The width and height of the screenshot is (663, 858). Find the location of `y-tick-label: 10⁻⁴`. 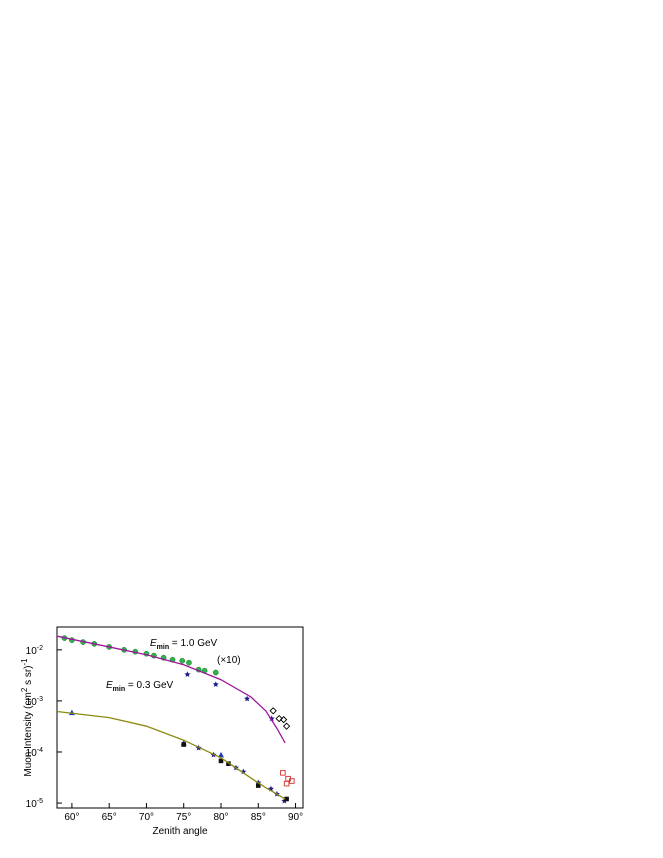

y-tick-label: 10⁻⁴ is located at coordinates (34, 753).